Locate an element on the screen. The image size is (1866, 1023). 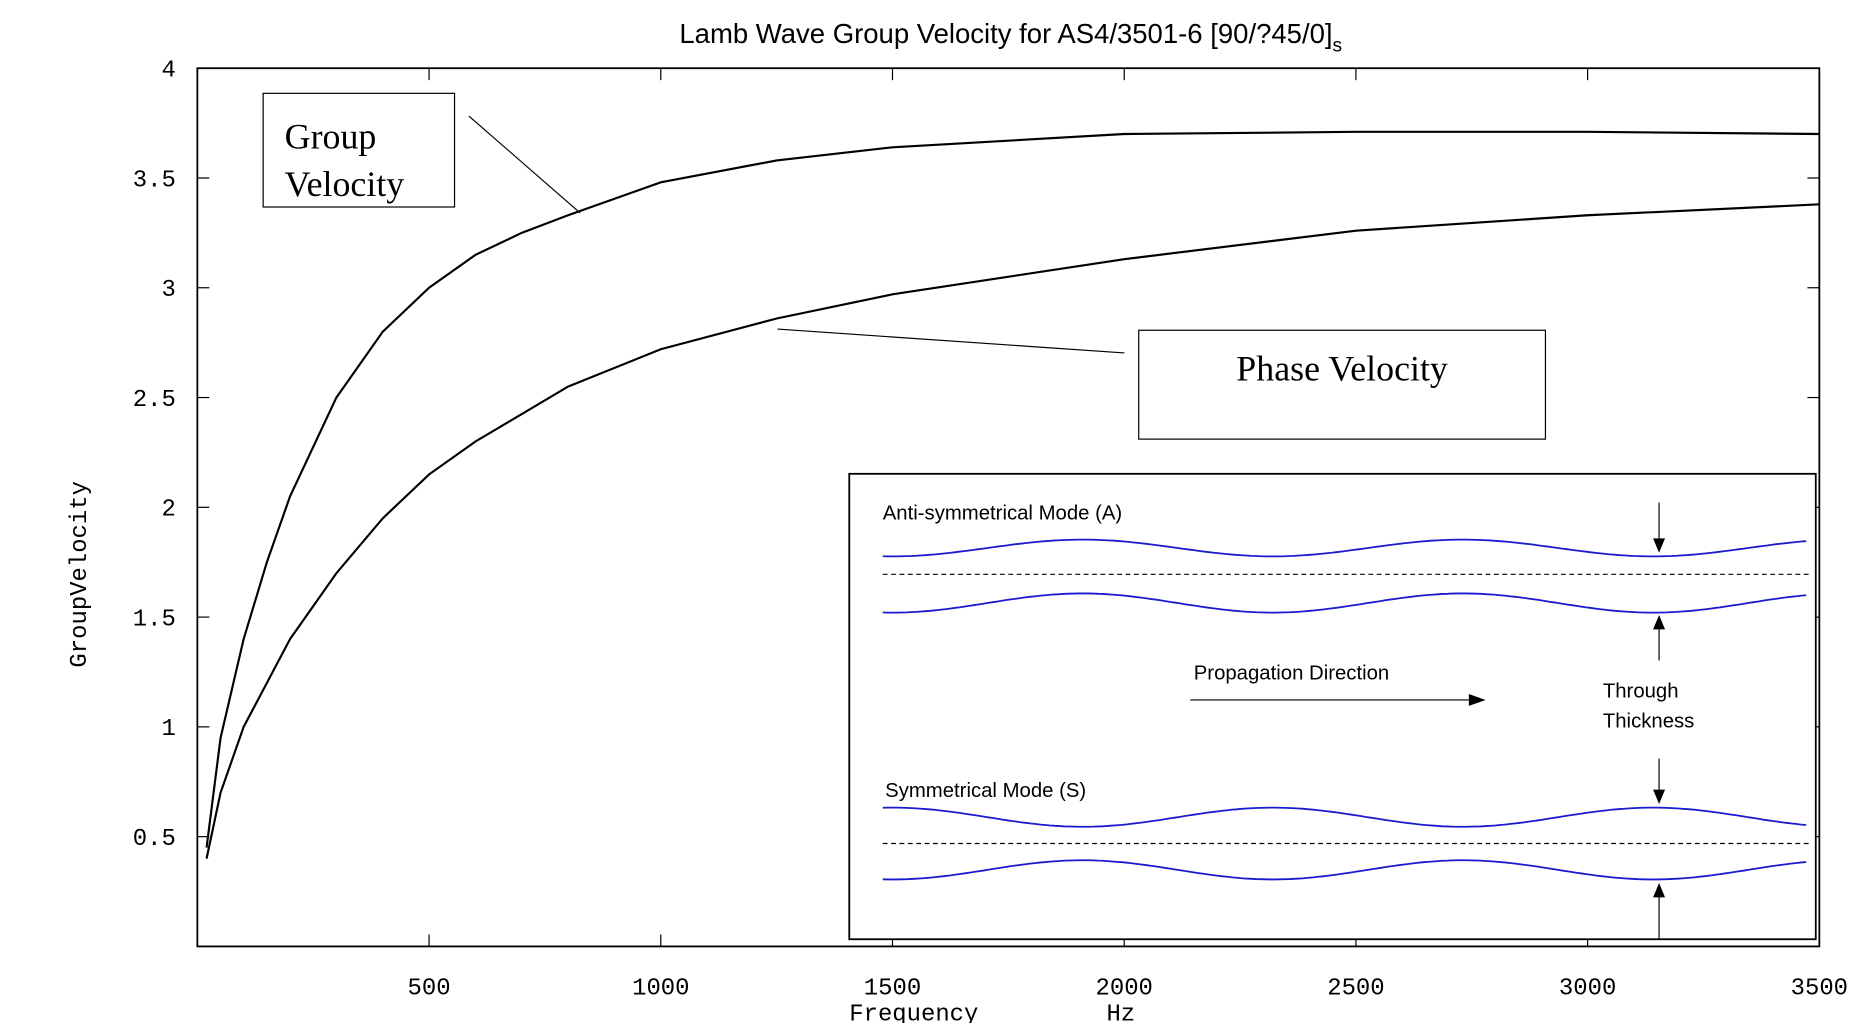
y-tick-label: 2 is located at coordinates (168, 510).